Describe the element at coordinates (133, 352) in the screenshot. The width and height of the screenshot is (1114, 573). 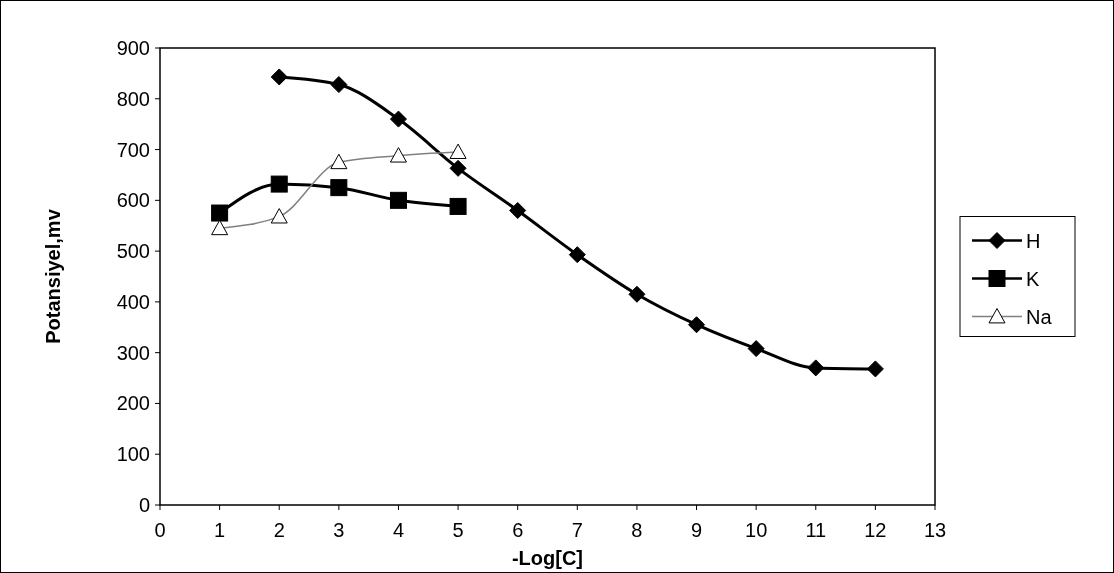
I see `y-tick-label: 300` at that location.